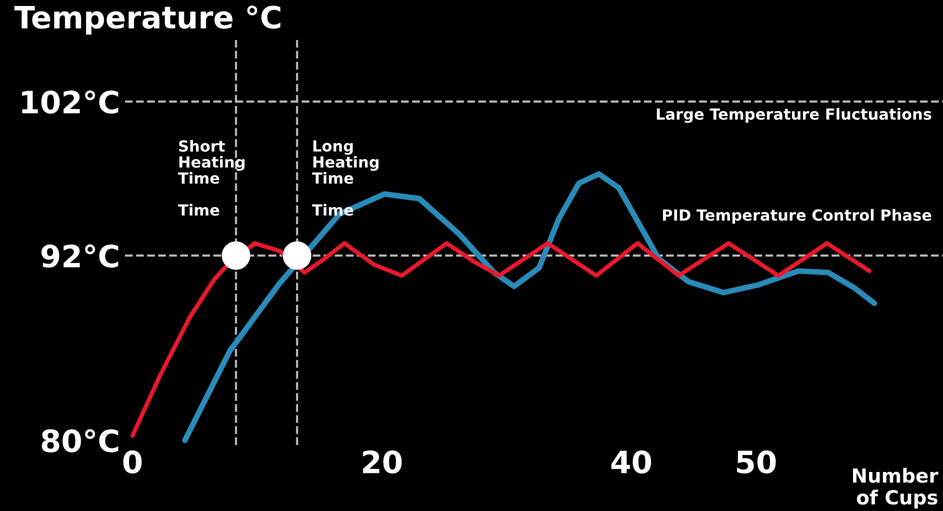  I want to click on y-tick-label: 92°C, so click(79, 256).